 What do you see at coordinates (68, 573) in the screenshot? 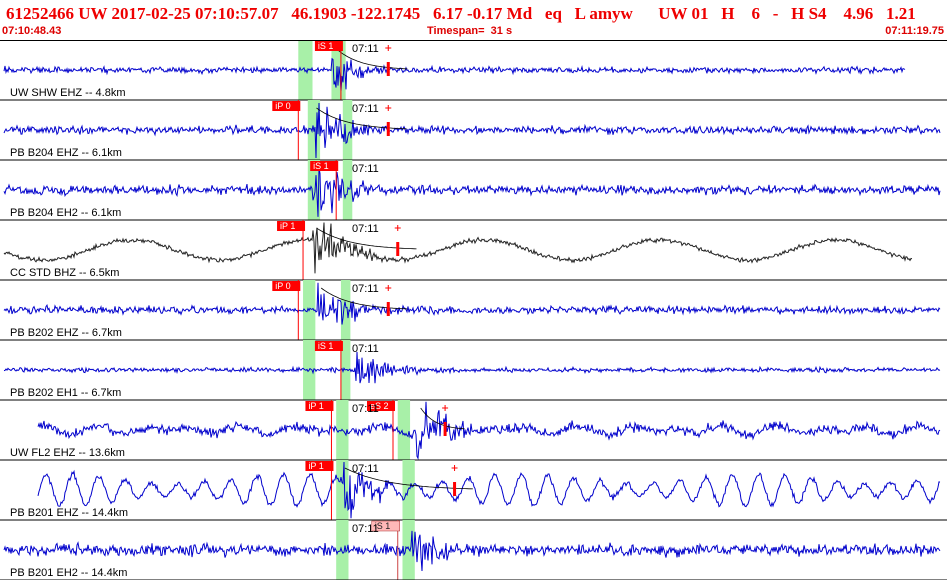
I see `station-label: PB B201 EH2 -- 14.4km` at bounding box center [68, 573].